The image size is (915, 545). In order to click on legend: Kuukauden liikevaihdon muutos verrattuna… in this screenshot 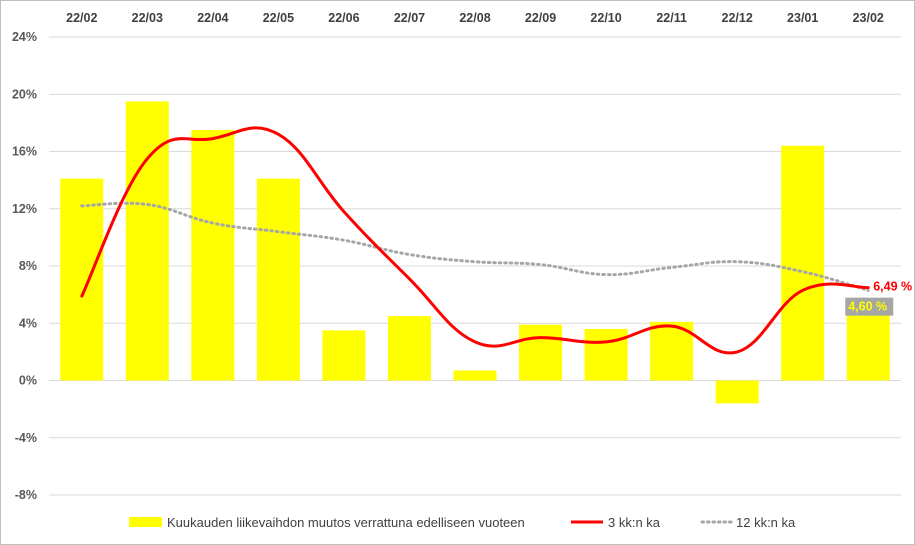, I will do `click(462, 522)`.